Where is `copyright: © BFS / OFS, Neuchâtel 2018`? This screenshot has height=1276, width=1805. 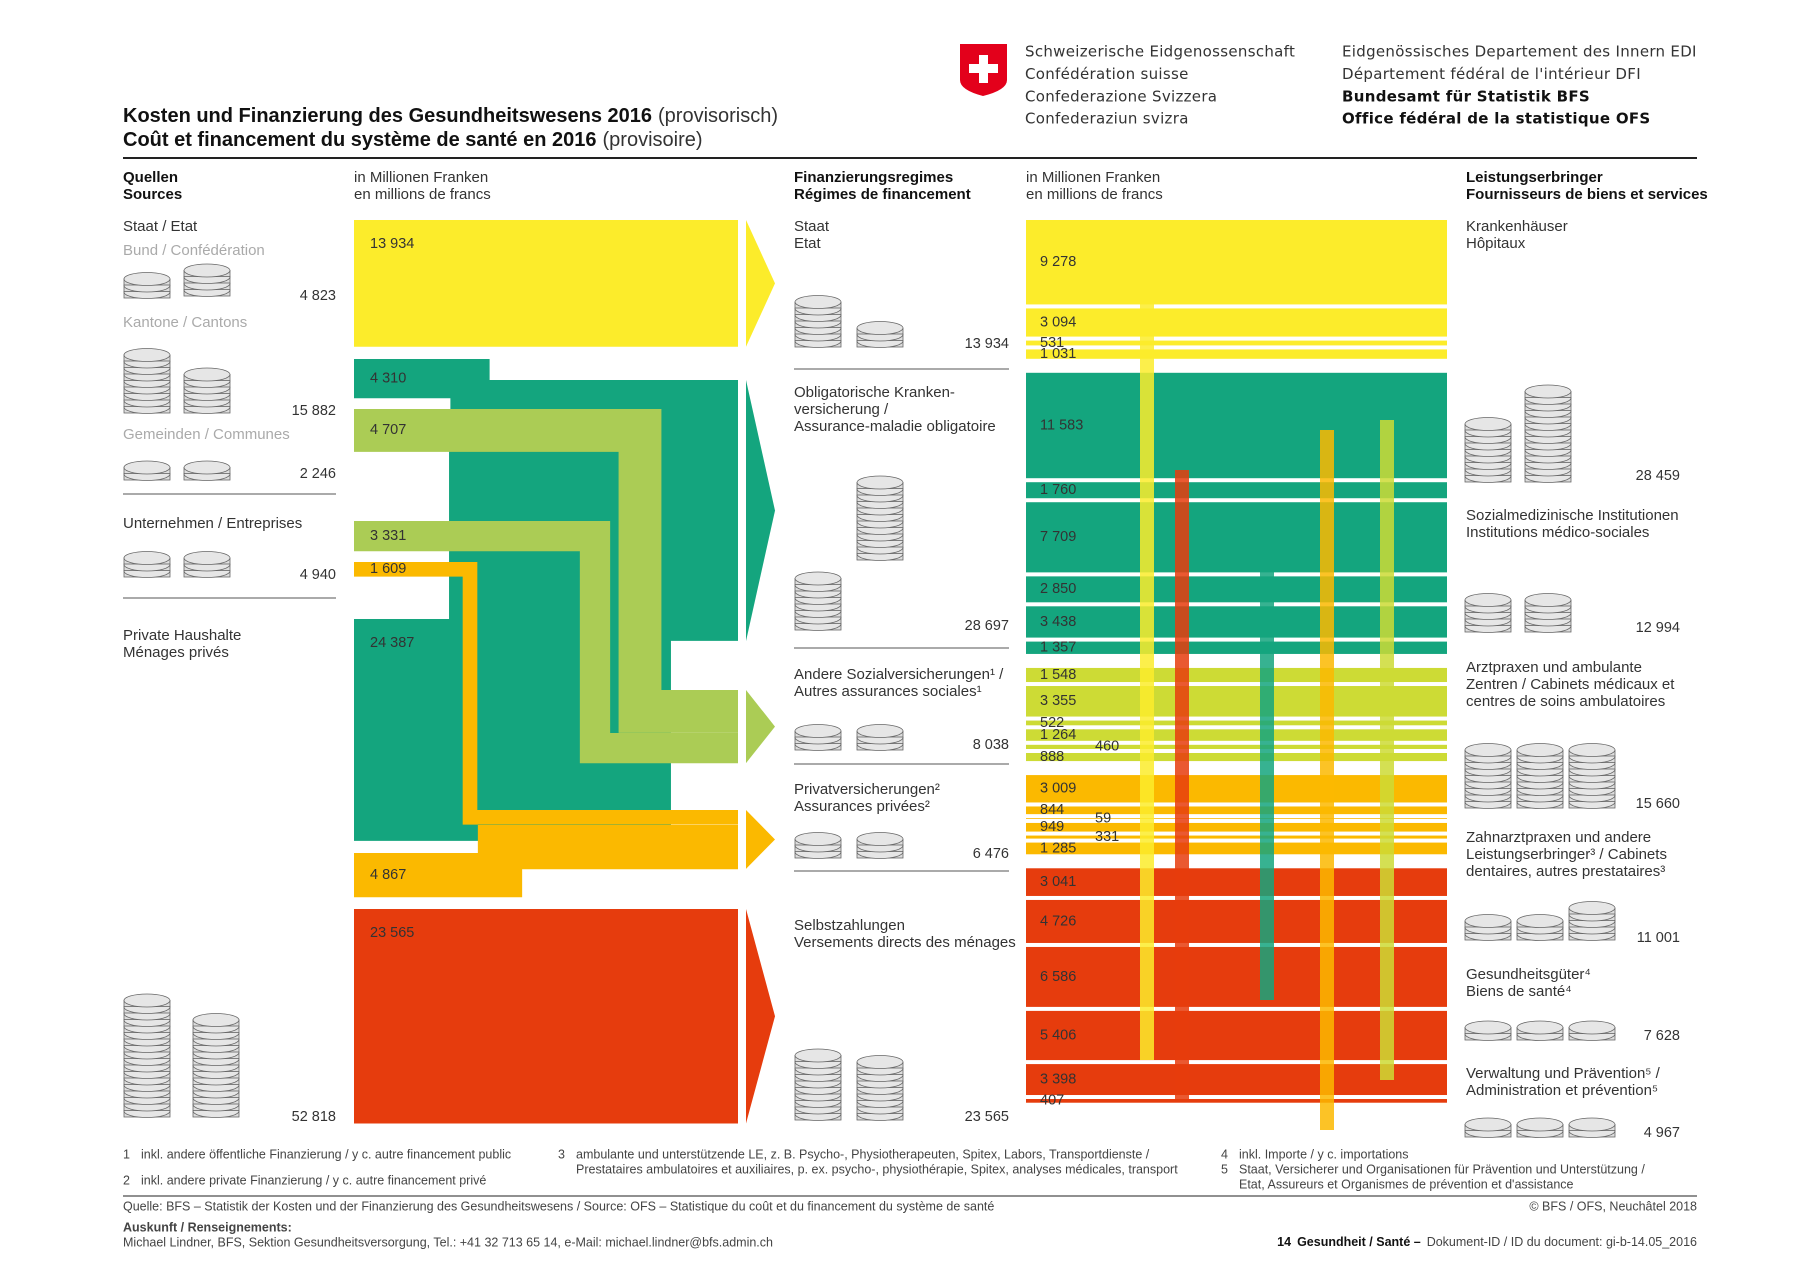 copyright: © BFS / OFS, Neuchâtel 2018 is located at coordinates (1613, 1206).